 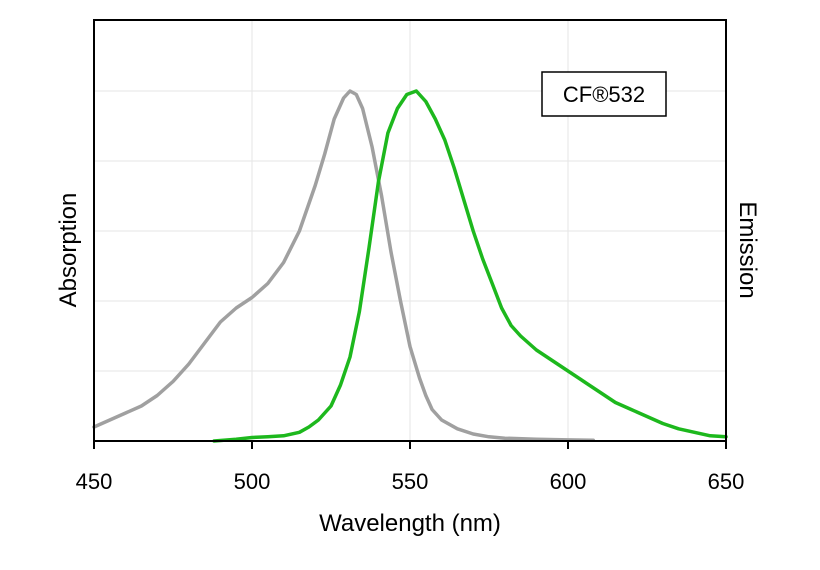 I want to click on x-axis-title: Wavelength (nm), so click(x=410, y=523).